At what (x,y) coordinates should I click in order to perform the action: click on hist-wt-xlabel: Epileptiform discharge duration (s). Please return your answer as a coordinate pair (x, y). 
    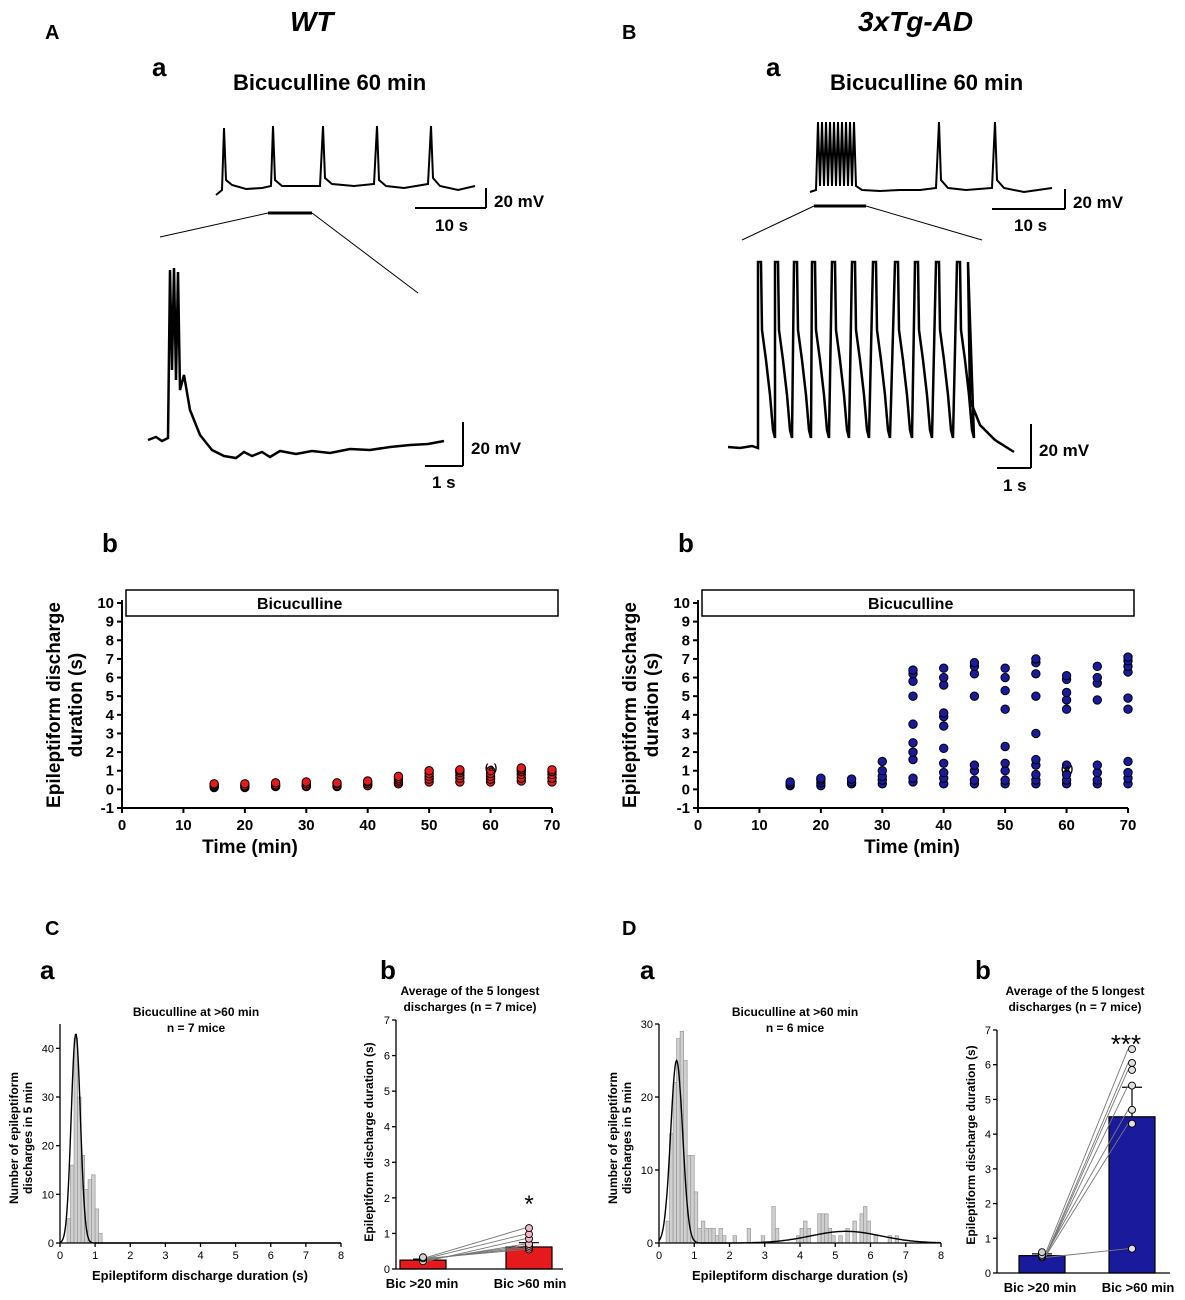
    Looking at the image, I should click on (200, 1275).